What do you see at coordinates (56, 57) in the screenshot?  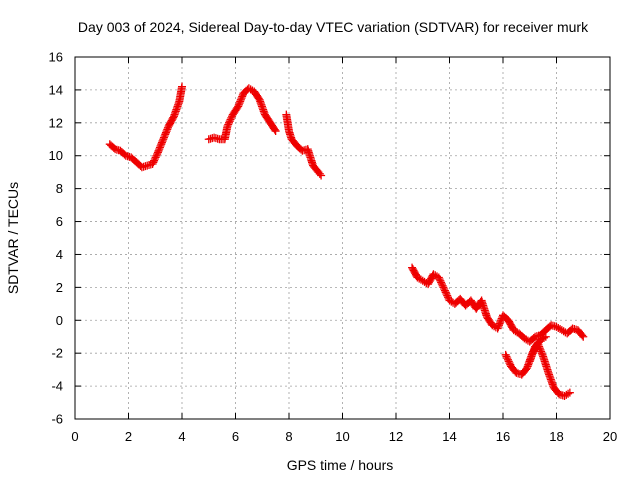 I see `y-tick-label: 16` at bounding box center [56, 57].